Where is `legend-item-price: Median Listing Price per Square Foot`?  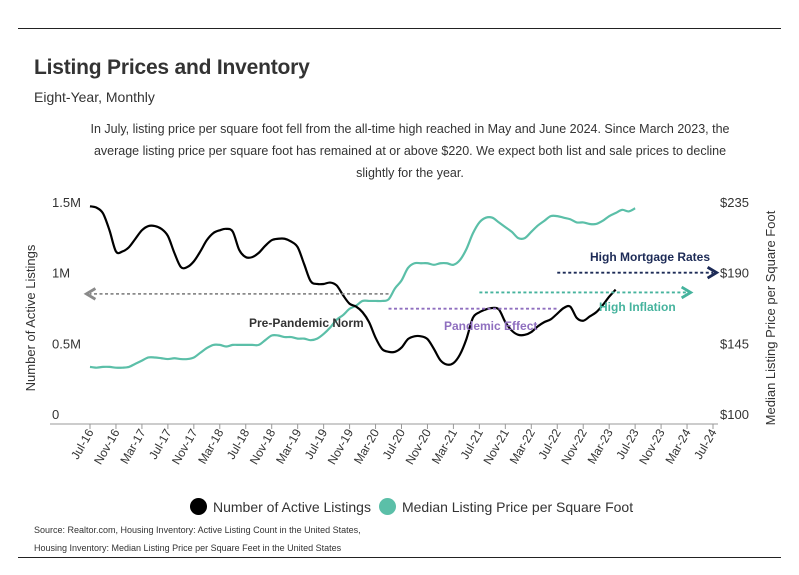 legend-item-price: Median Listing Price per Square Foot is located at coordinates (506, 506).